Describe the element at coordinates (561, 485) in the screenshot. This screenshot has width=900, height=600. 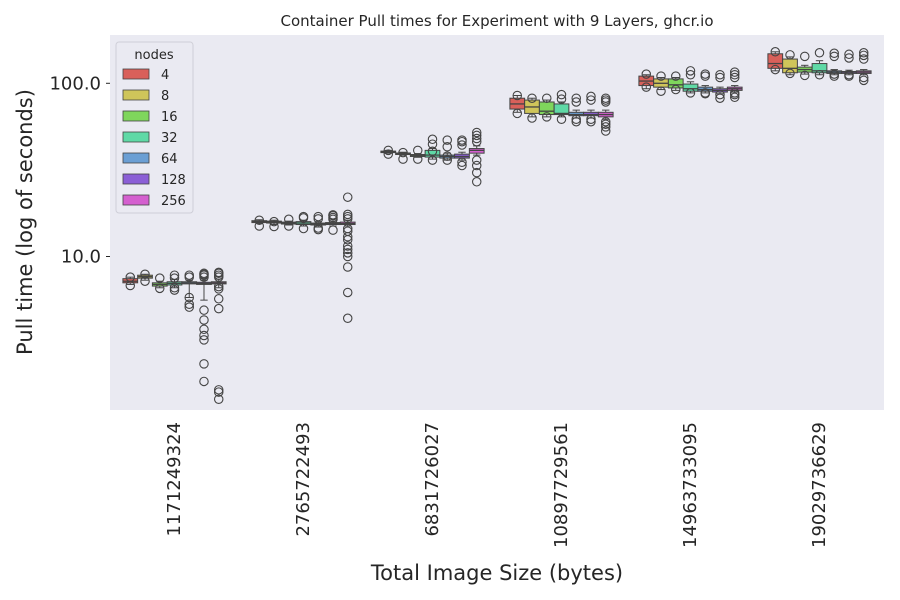
I see `x-tick-label: 10897729561` at that location.